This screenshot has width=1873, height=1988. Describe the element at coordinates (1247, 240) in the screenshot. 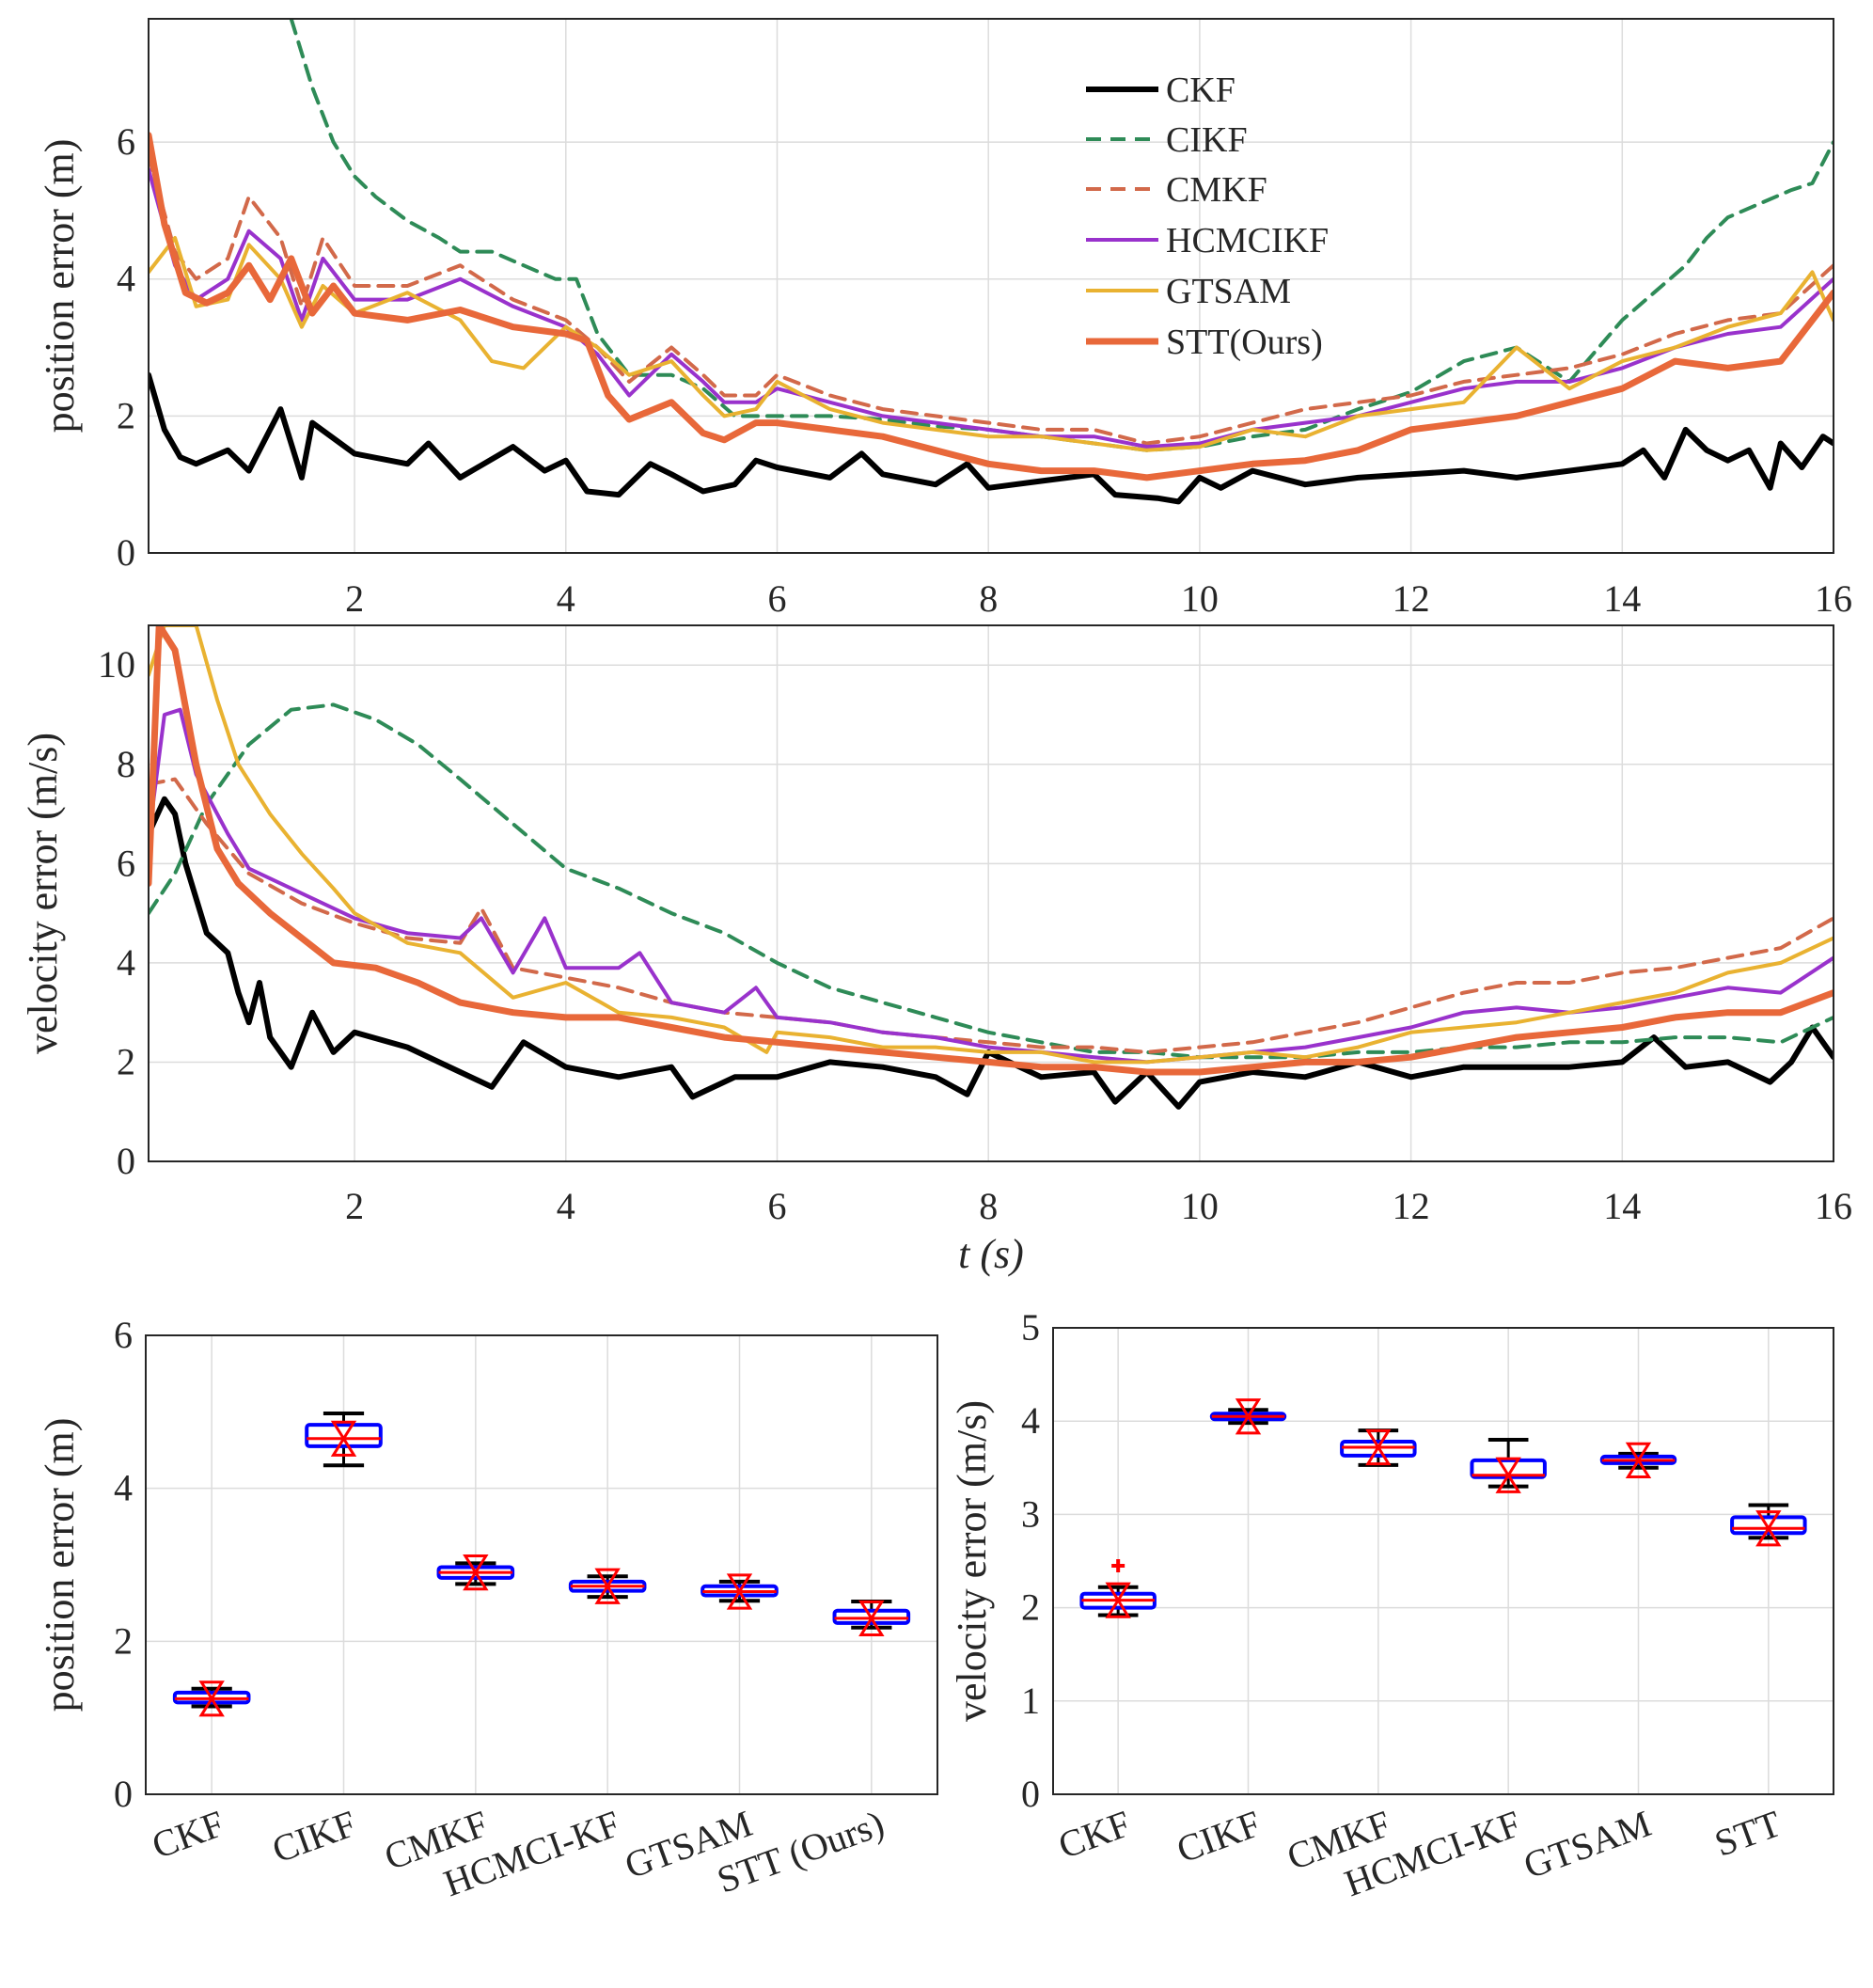

I see `legend-label-hcmcikf: HCMCIKF` at that location.